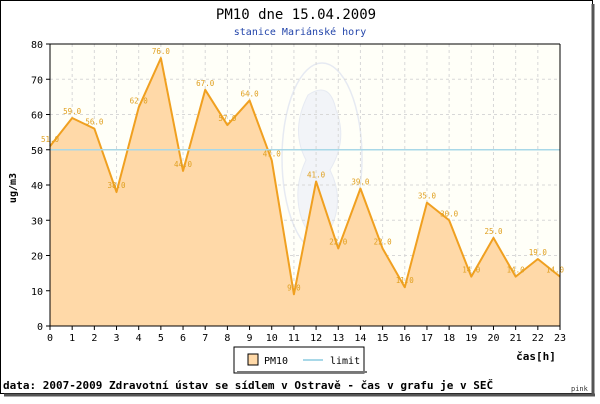 The image size is (600, 404). Describe the element at coordinates (37, 257) in the screenshot. I see `y-tick-label: 20` at that location.